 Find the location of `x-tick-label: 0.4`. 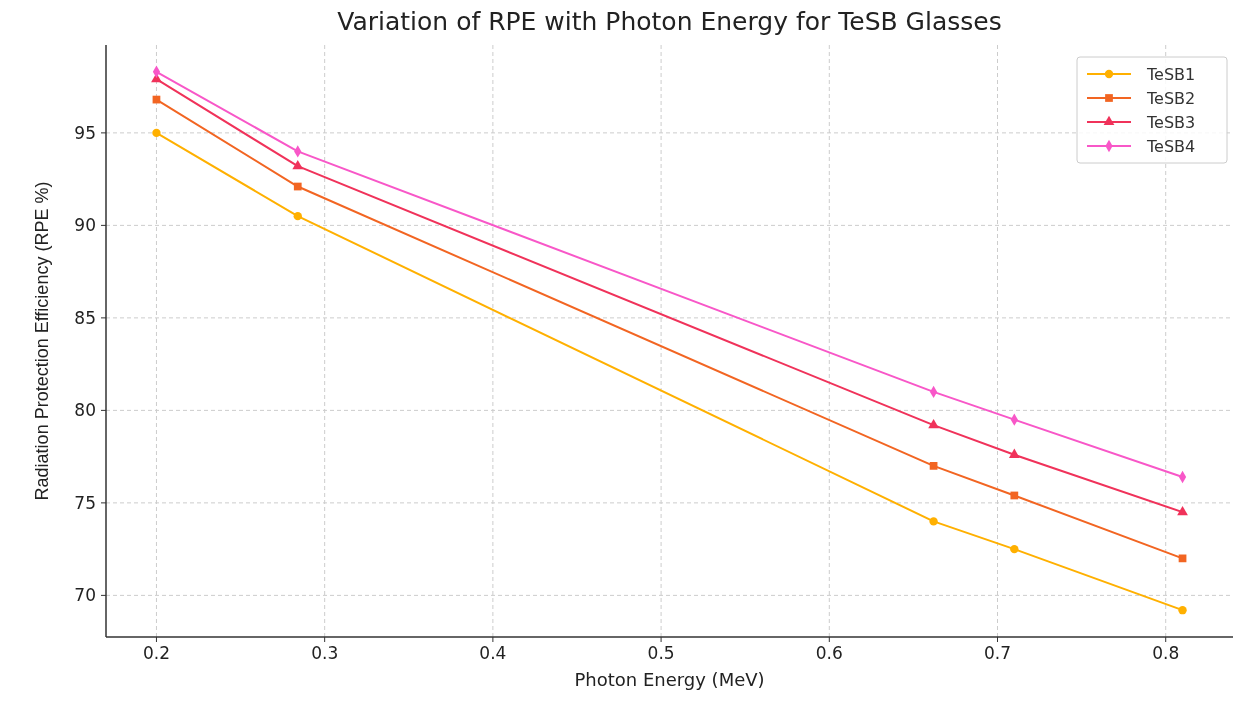

x-tick-label: 0.4 is located at coordinates (493, 653).